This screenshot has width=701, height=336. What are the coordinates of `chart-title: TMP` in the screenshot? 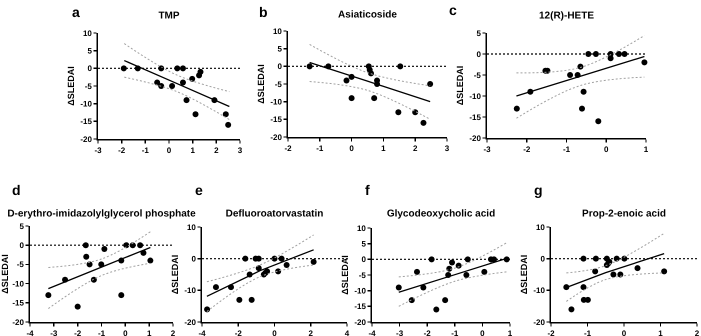 It's located at (169, 16).